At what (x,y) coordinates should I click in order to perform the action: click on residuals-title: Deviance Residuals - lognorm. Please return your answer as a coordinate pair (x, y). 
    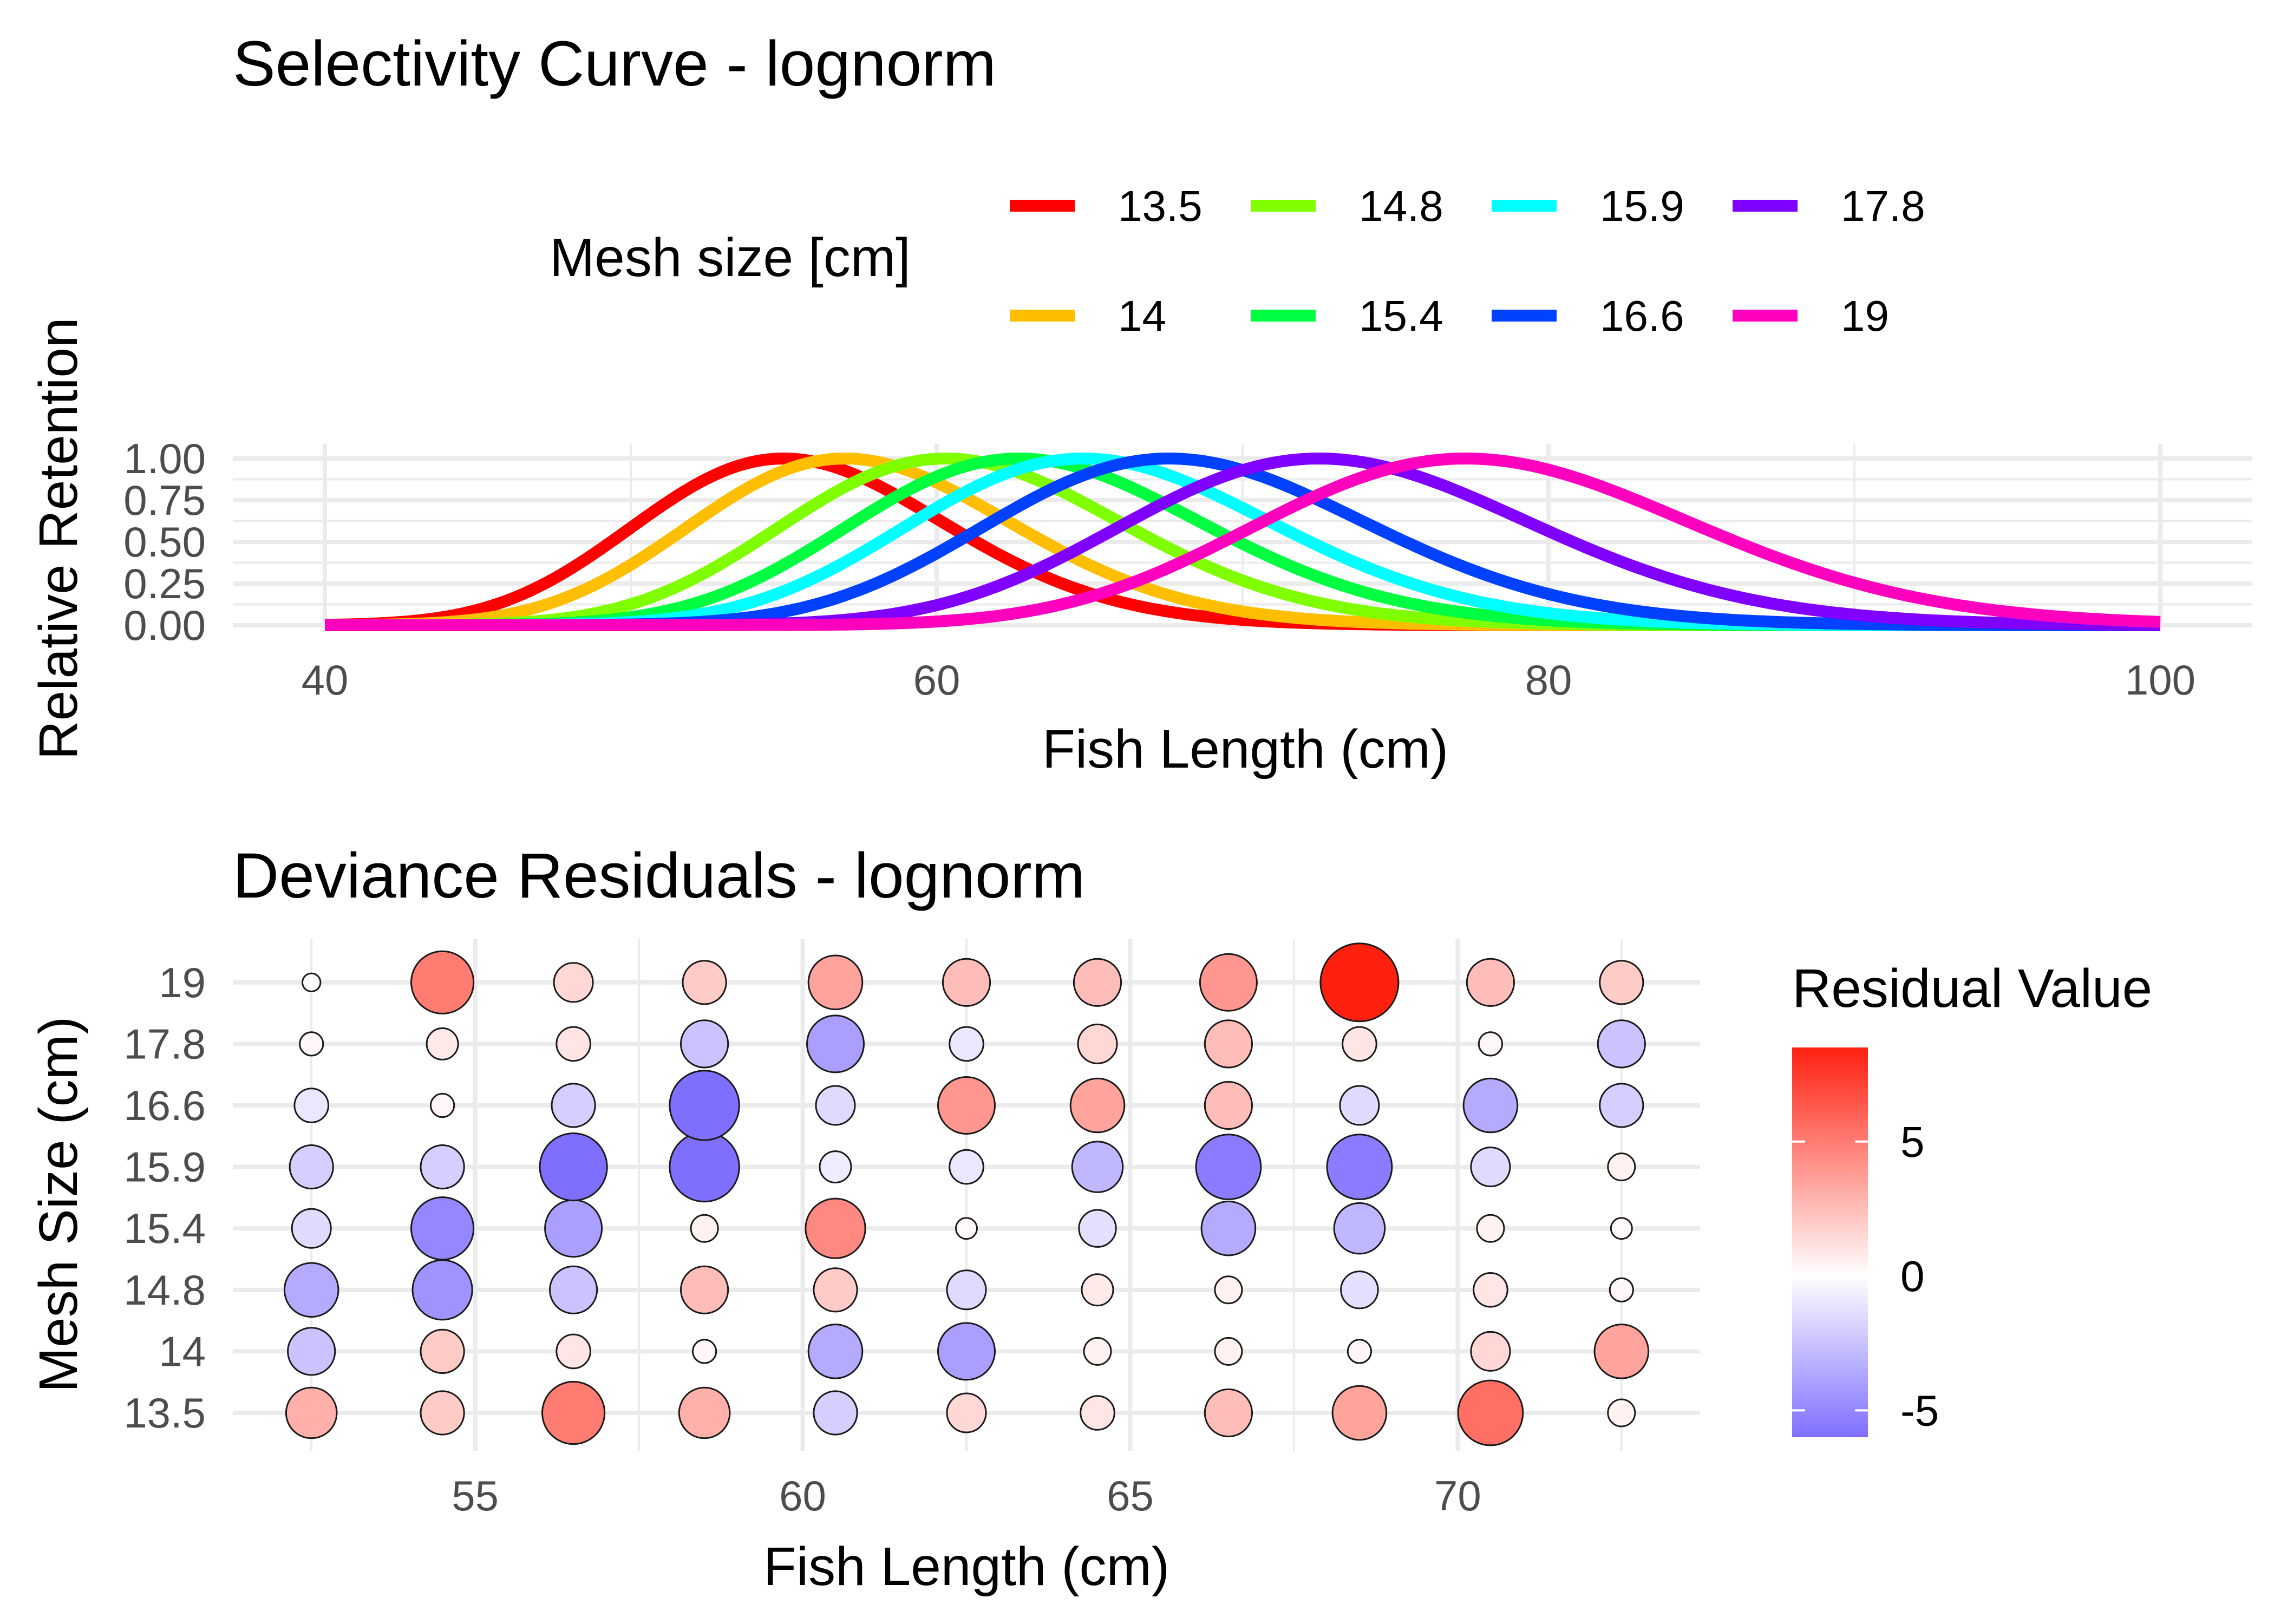
    Looking at the image, I should click on (659, 876).